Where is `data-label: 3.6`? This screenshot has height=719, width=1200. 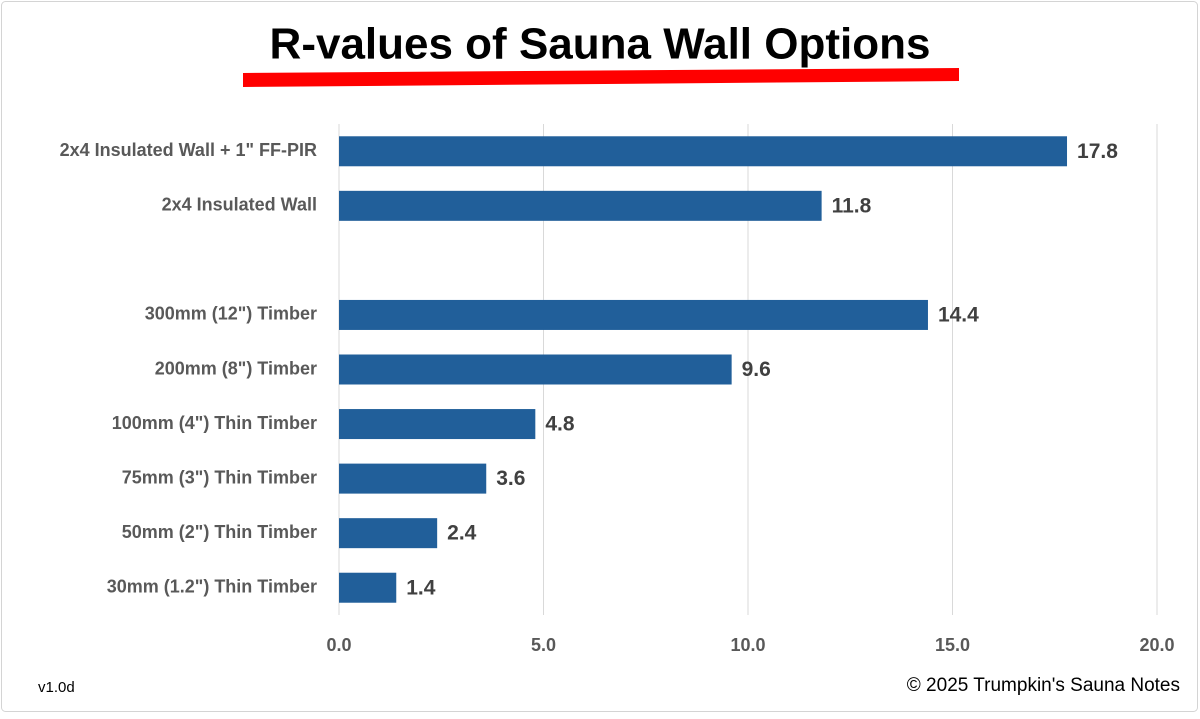
data-label: 3.6 is located at coordinates (510, 478).